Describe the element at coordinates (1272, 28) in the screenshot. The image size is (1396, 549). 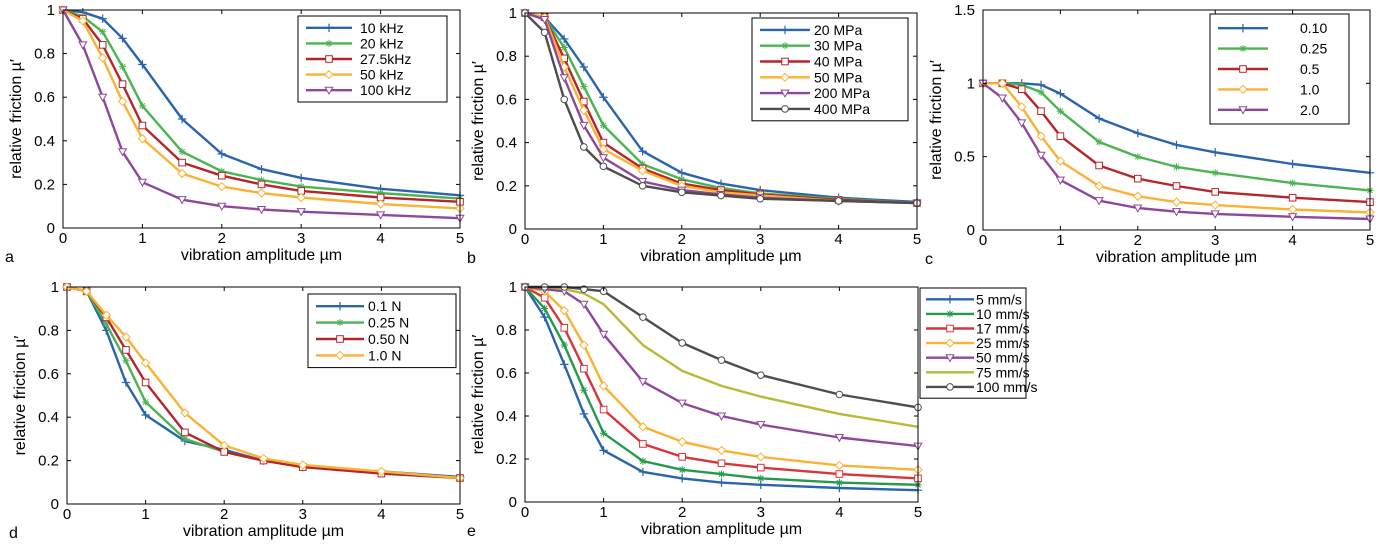
I see `legend-item: 0.10` at that location.